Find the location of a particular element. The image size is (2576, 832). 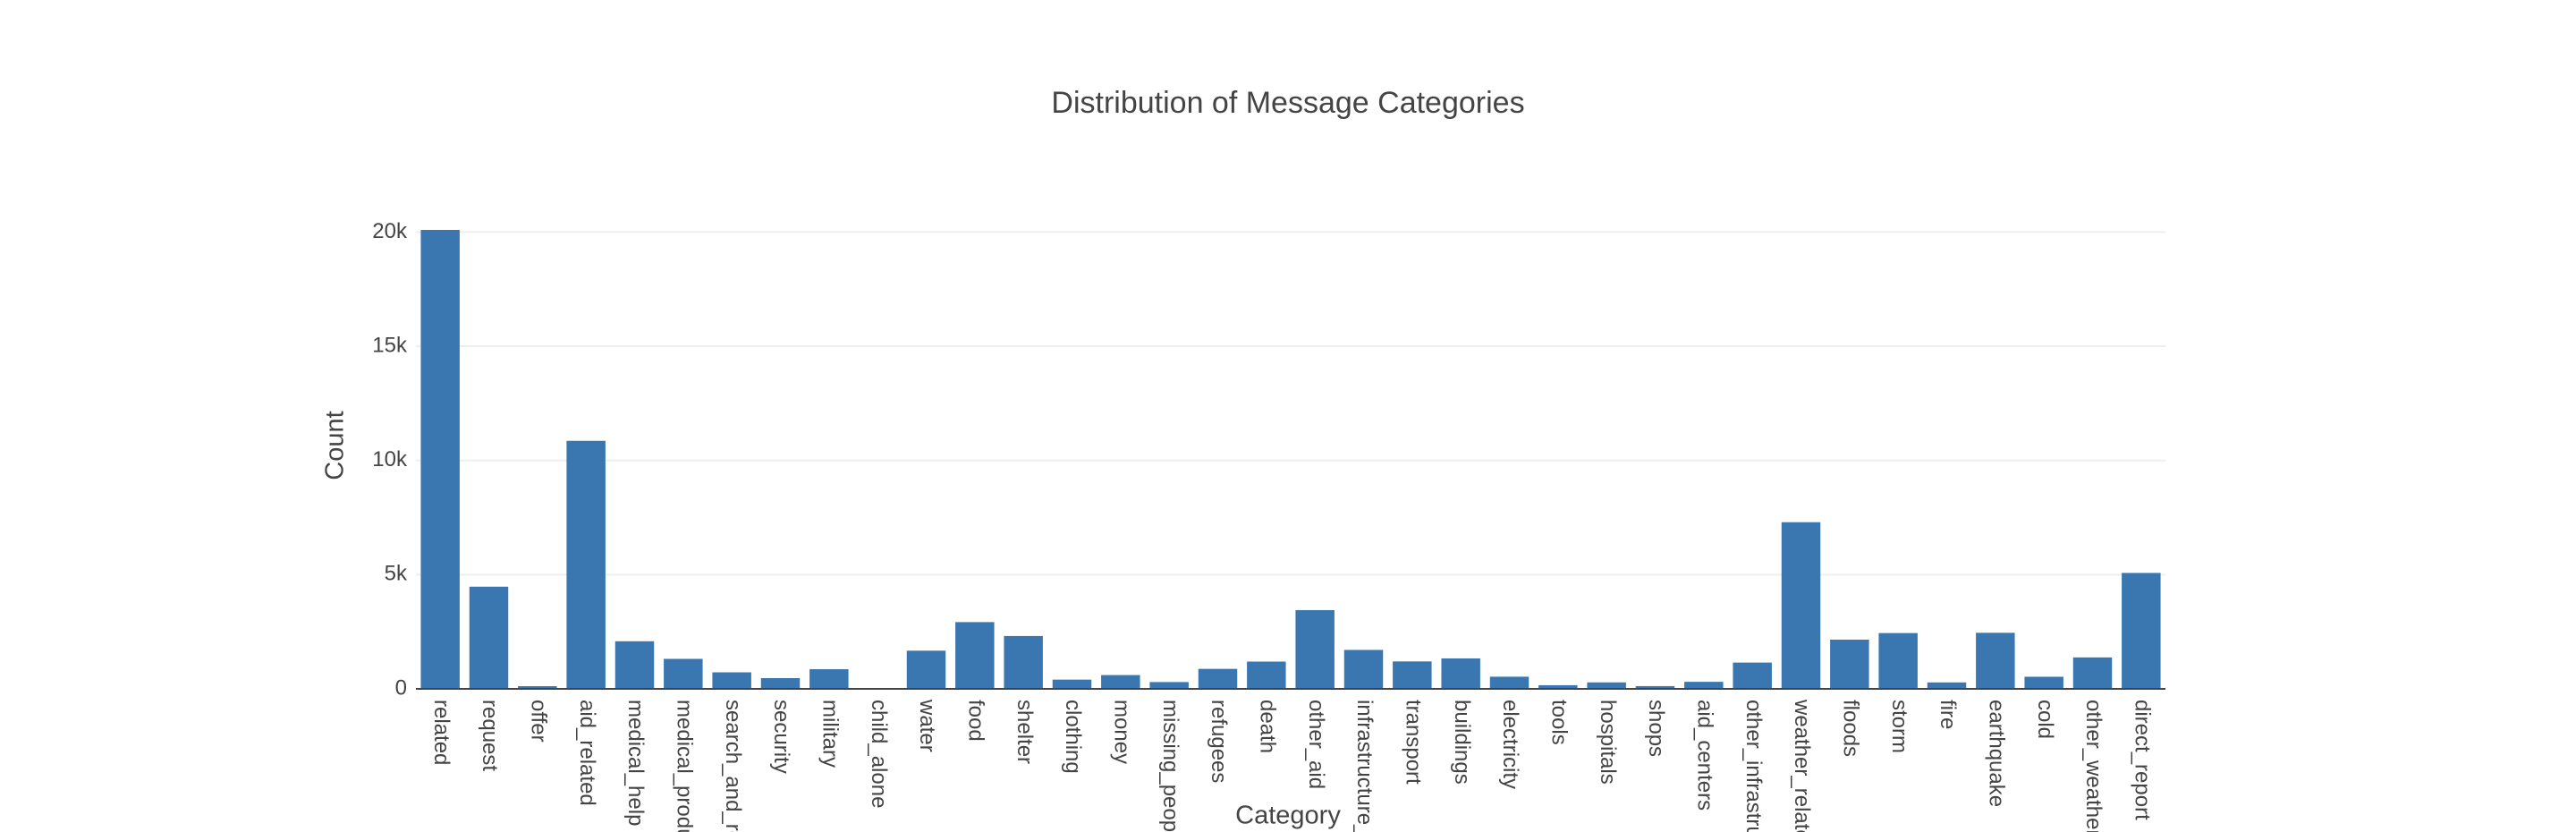

x-tick-label: tools is located at coordinates (1558, 722).